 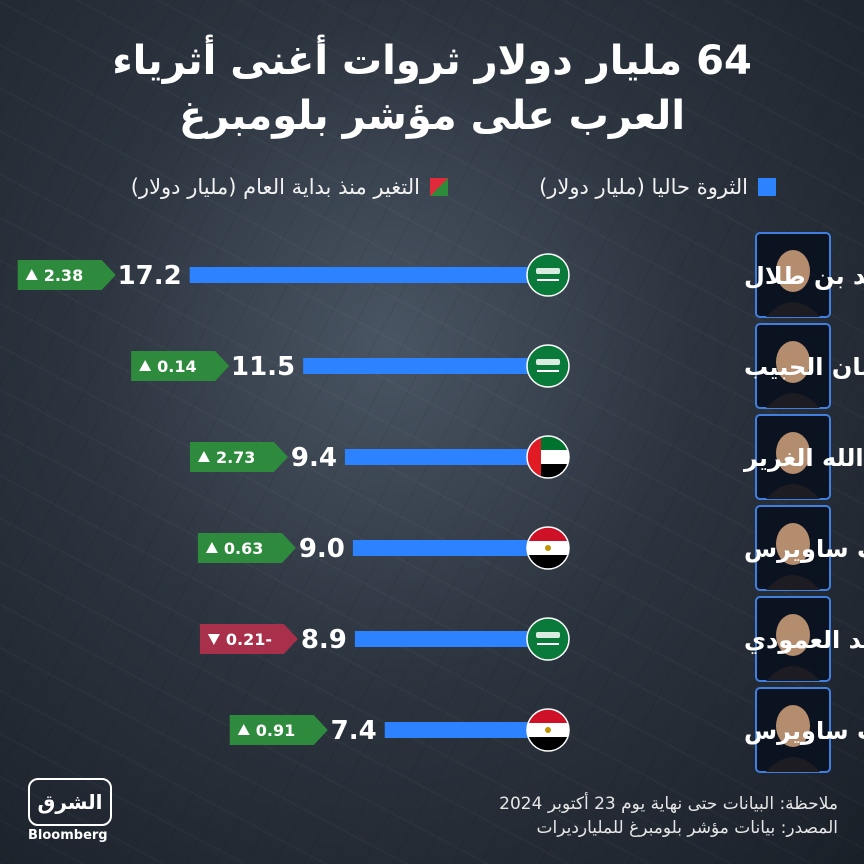 What do you see at coordinates (322, 549) in the screenshot?
I see `wealth-value-label: 9.0` at bounding box center [322, 549].